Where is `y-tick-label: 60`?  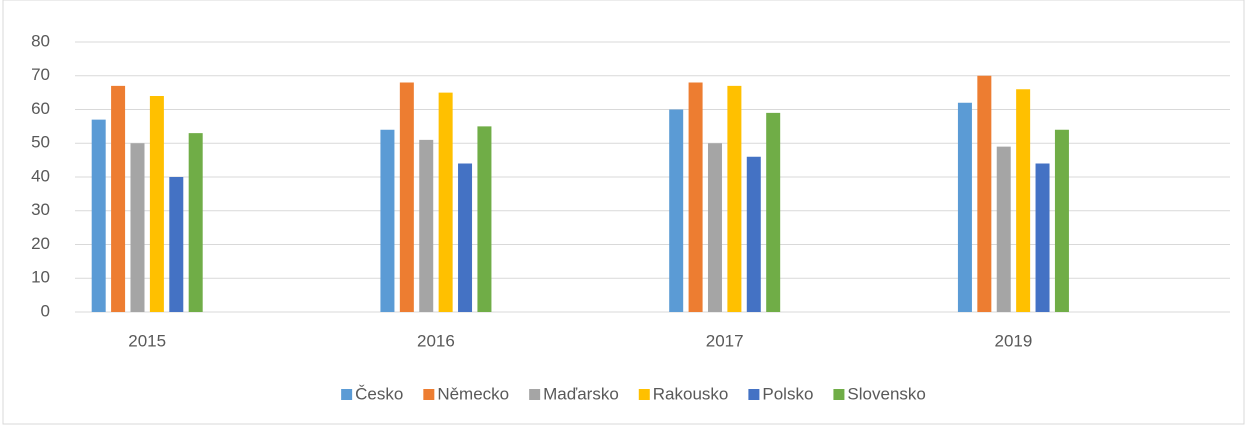
y-tick-label: 60 is located at coordinates (40, 108).